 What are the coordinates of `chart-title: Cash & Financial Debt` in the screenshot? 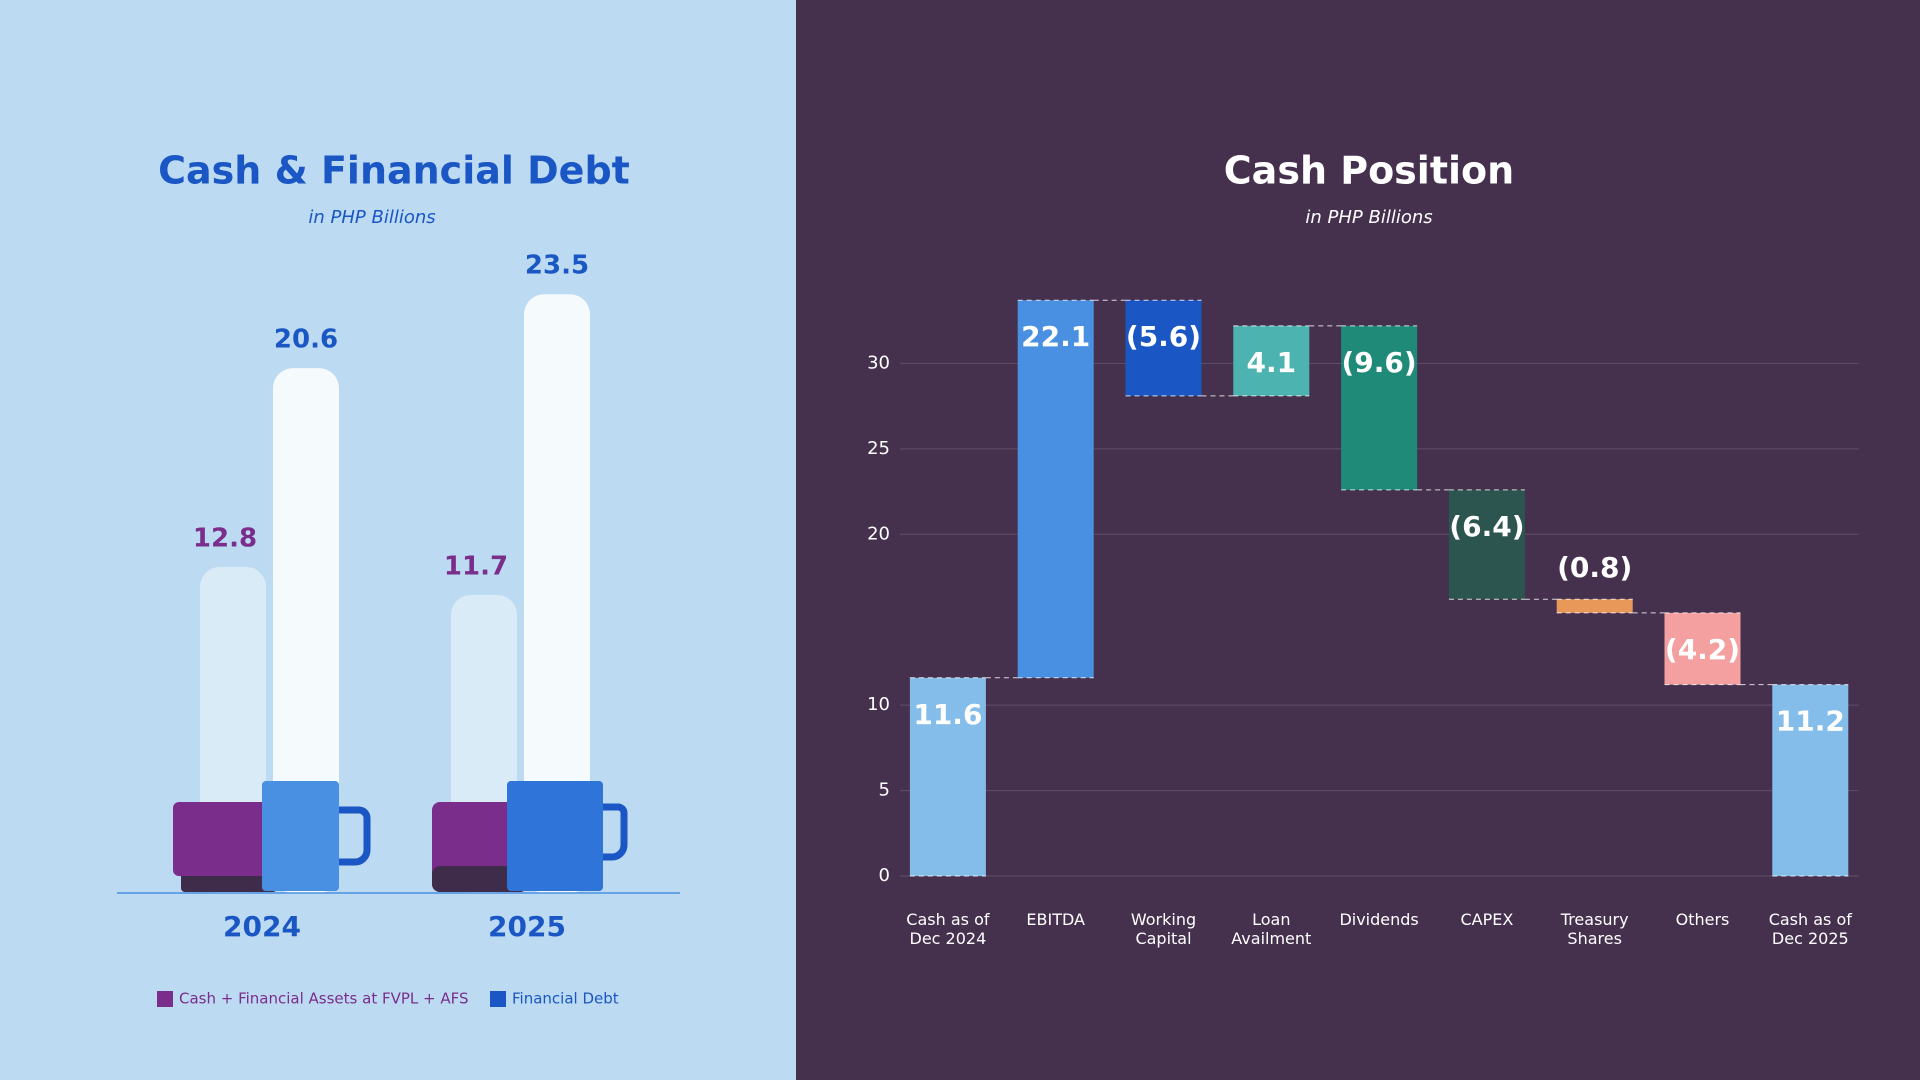 It's located at (394, 171).